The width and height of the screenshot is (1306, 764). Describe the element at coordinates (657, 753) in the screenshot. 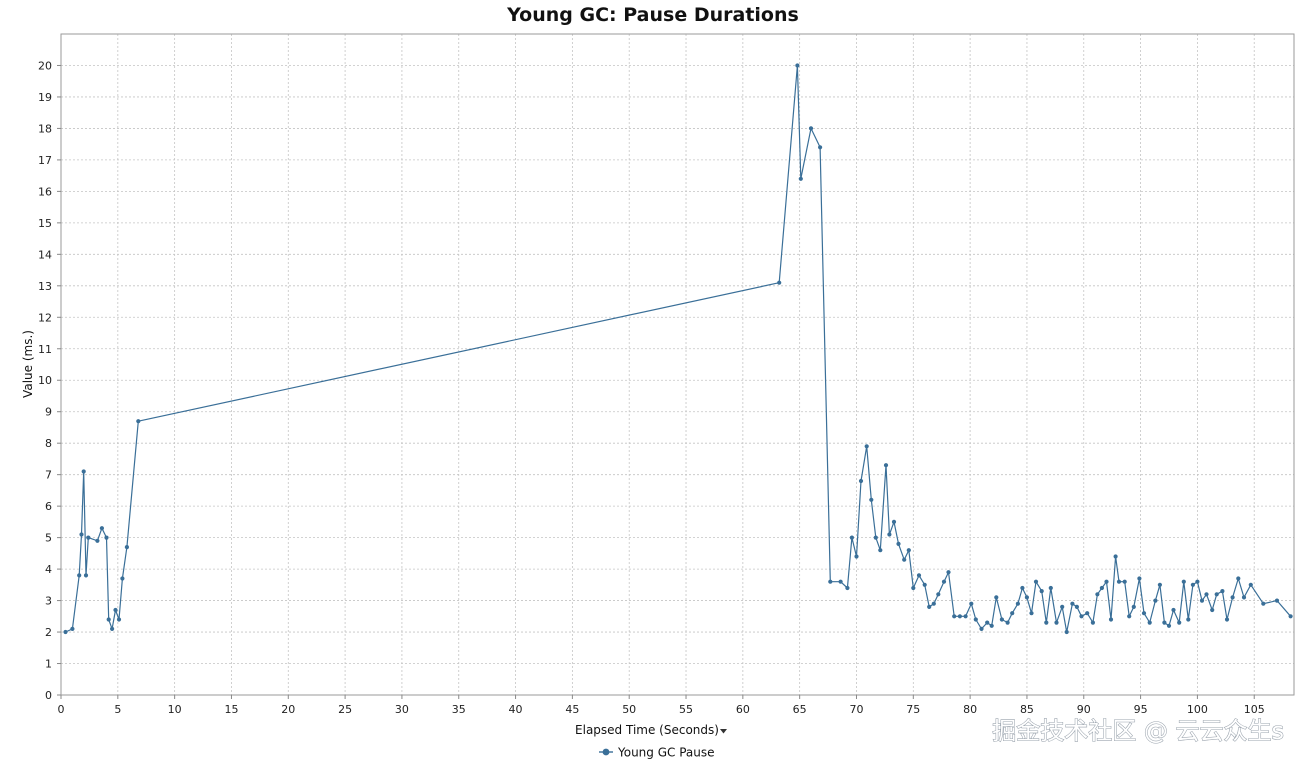

I see `legend-item: Young GC Pause` at that location.